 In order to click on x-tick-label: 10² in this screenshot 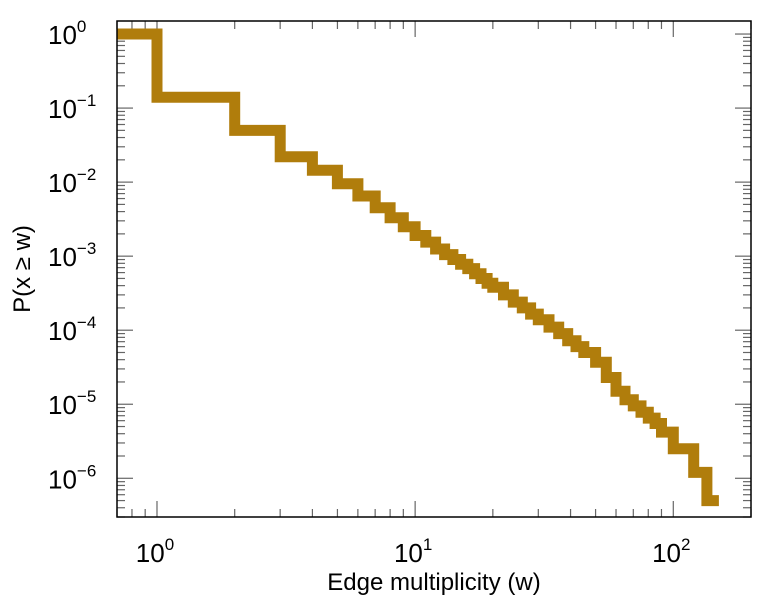, I will do `click(671, 551)`.